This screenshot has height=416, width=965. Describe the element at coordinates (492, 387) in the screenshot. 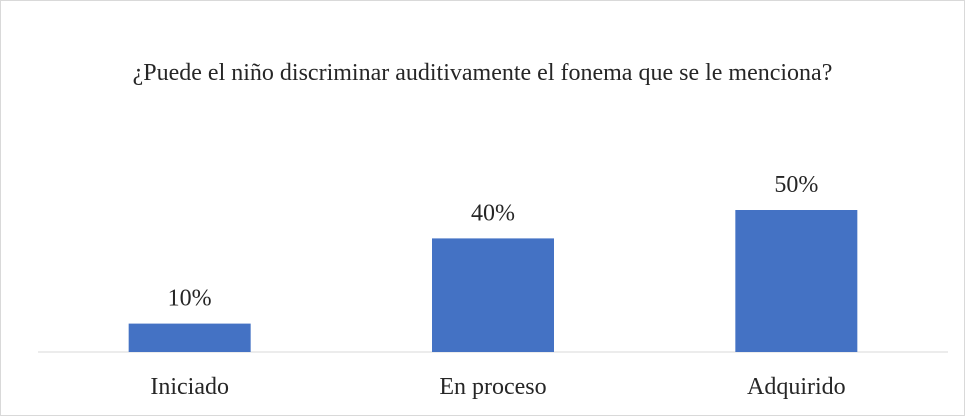

I see `x-tick-label: En proceso` at that location.